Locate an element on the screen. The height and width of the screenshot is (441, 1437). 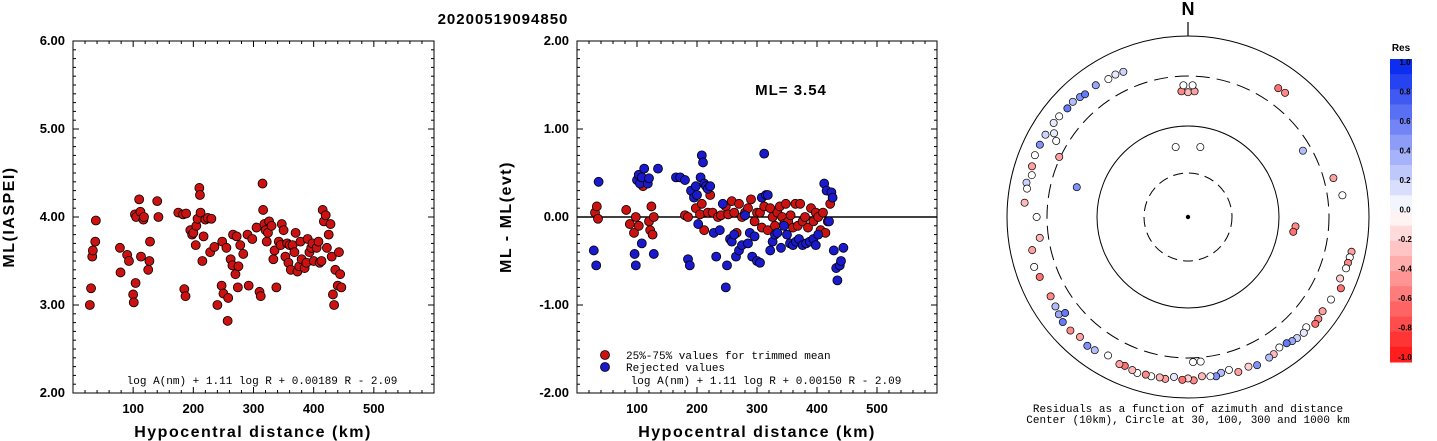
ring-100km is located at coordinates (1188, 217).